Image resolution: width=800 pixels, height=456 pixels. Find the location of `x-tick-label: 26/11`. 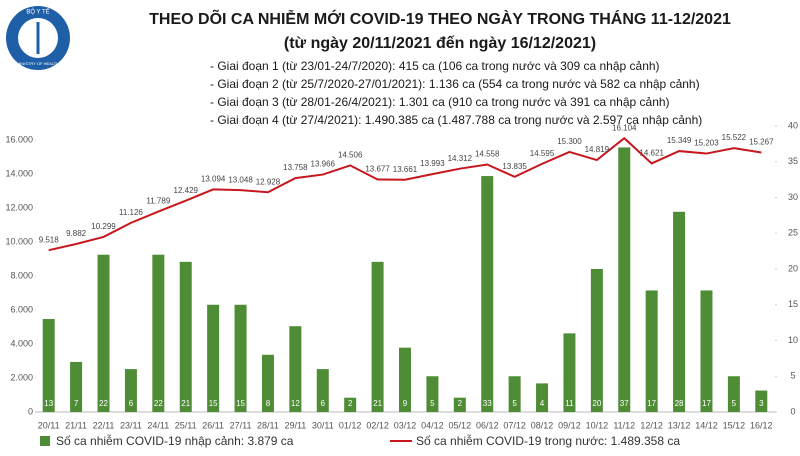

x-tick-label: 26/11 is located at coordinates (213, 425).